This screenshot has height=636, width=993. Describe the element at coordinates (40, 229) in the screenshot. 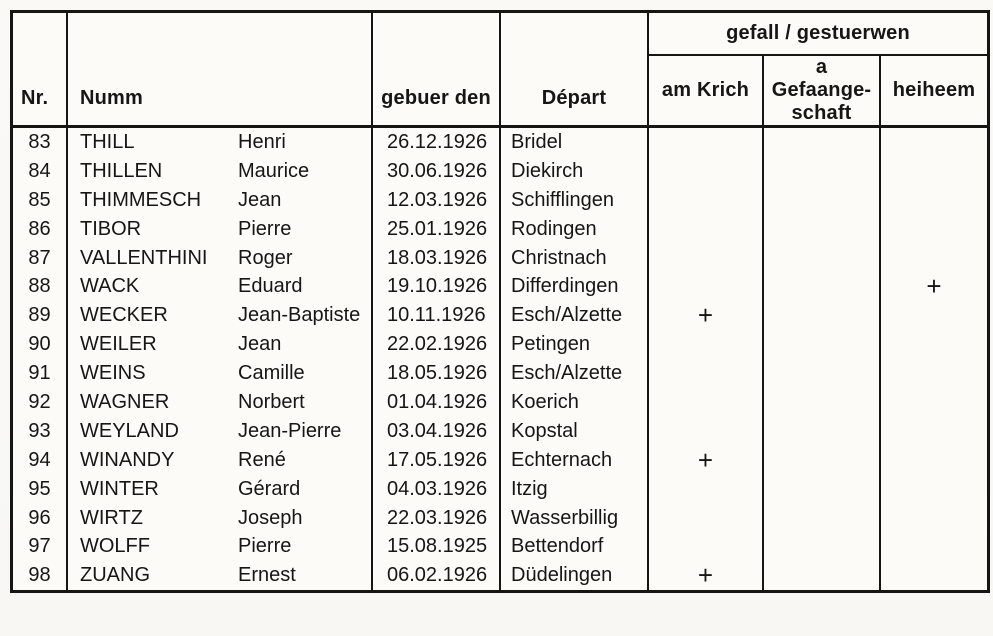

I see `cell-nr: 86` at that location.